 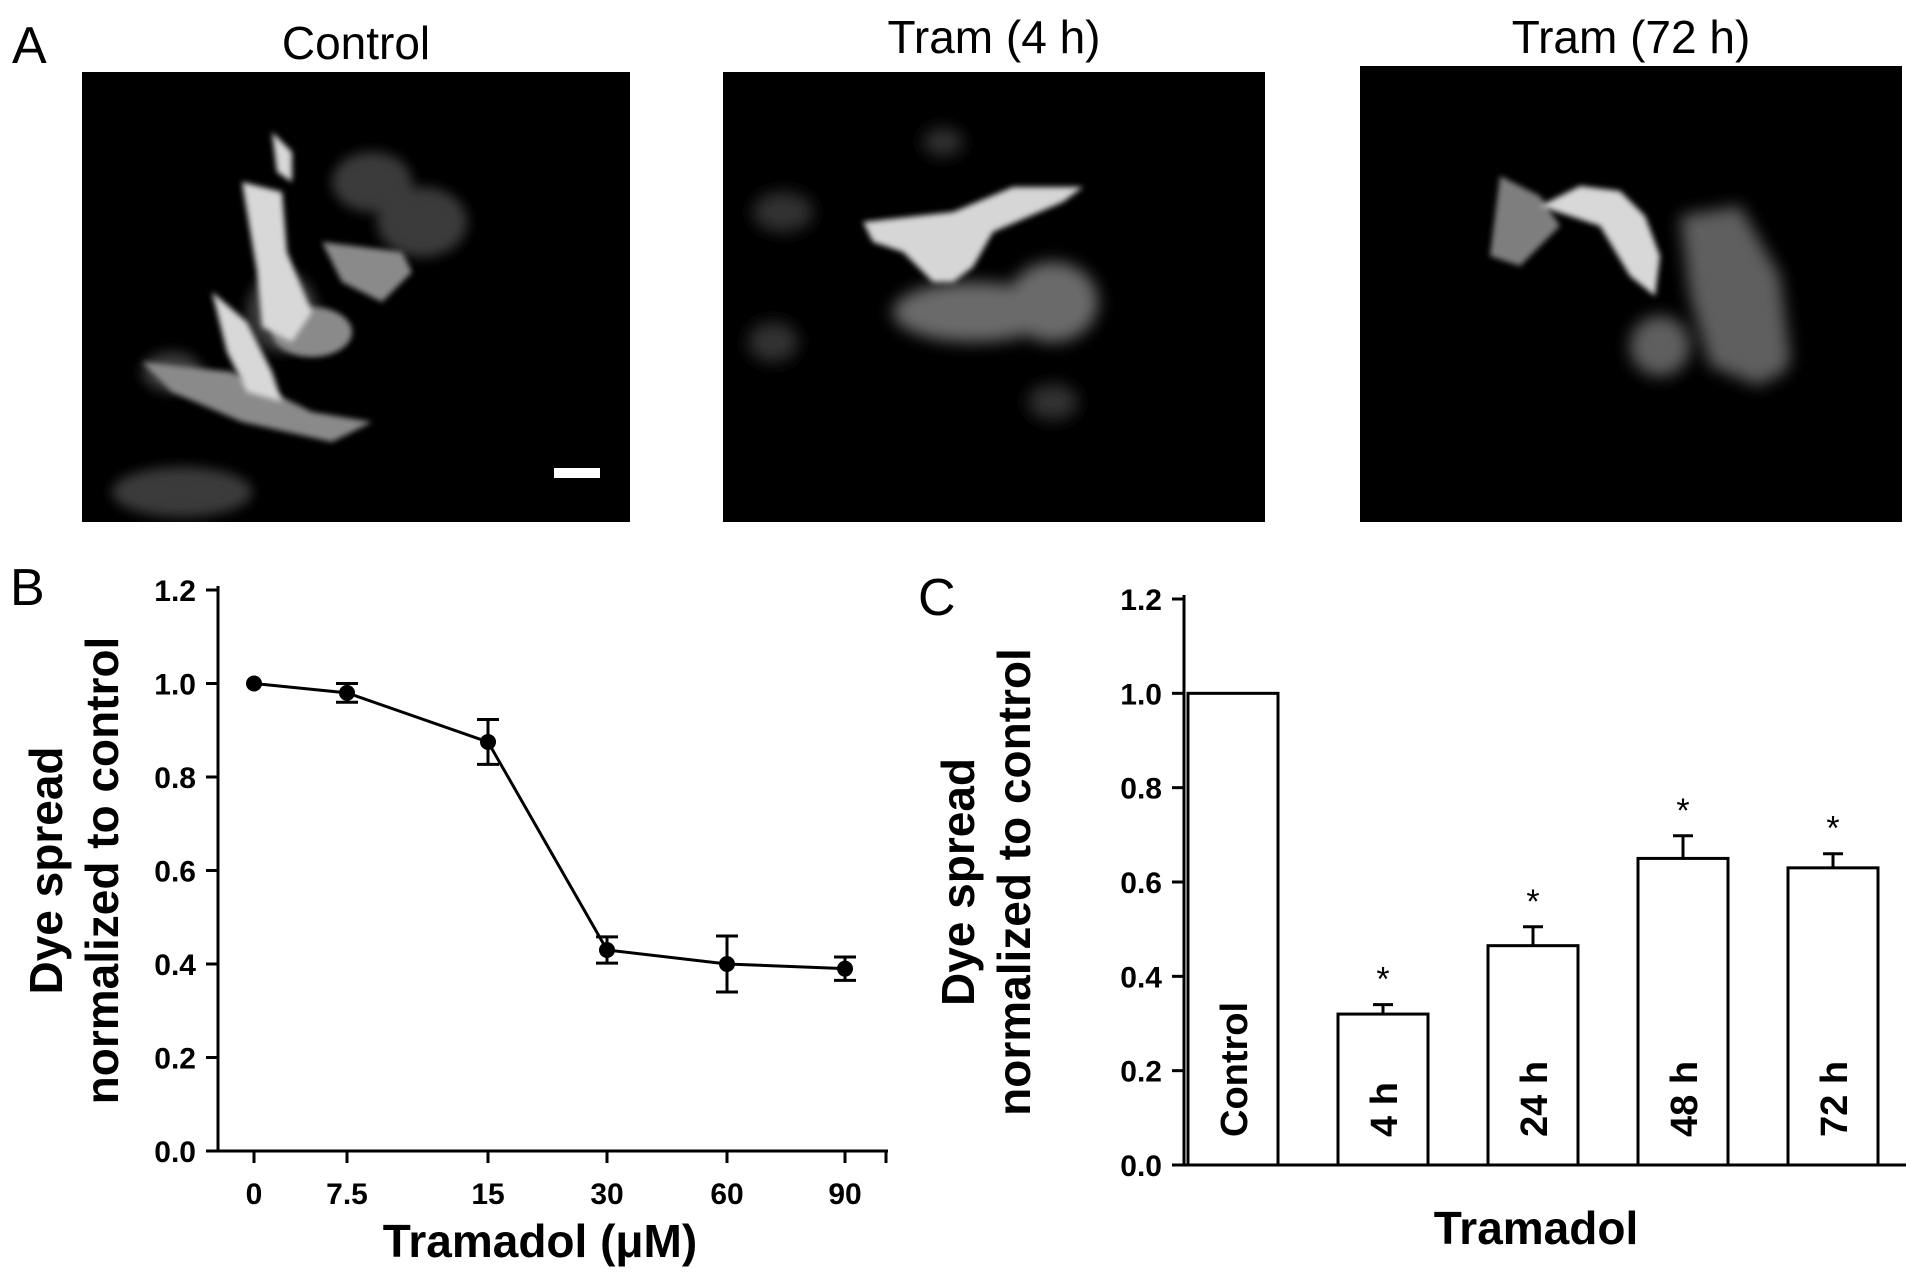 I want to click on x-tick-label: 15, so click(x=487, y=1194).